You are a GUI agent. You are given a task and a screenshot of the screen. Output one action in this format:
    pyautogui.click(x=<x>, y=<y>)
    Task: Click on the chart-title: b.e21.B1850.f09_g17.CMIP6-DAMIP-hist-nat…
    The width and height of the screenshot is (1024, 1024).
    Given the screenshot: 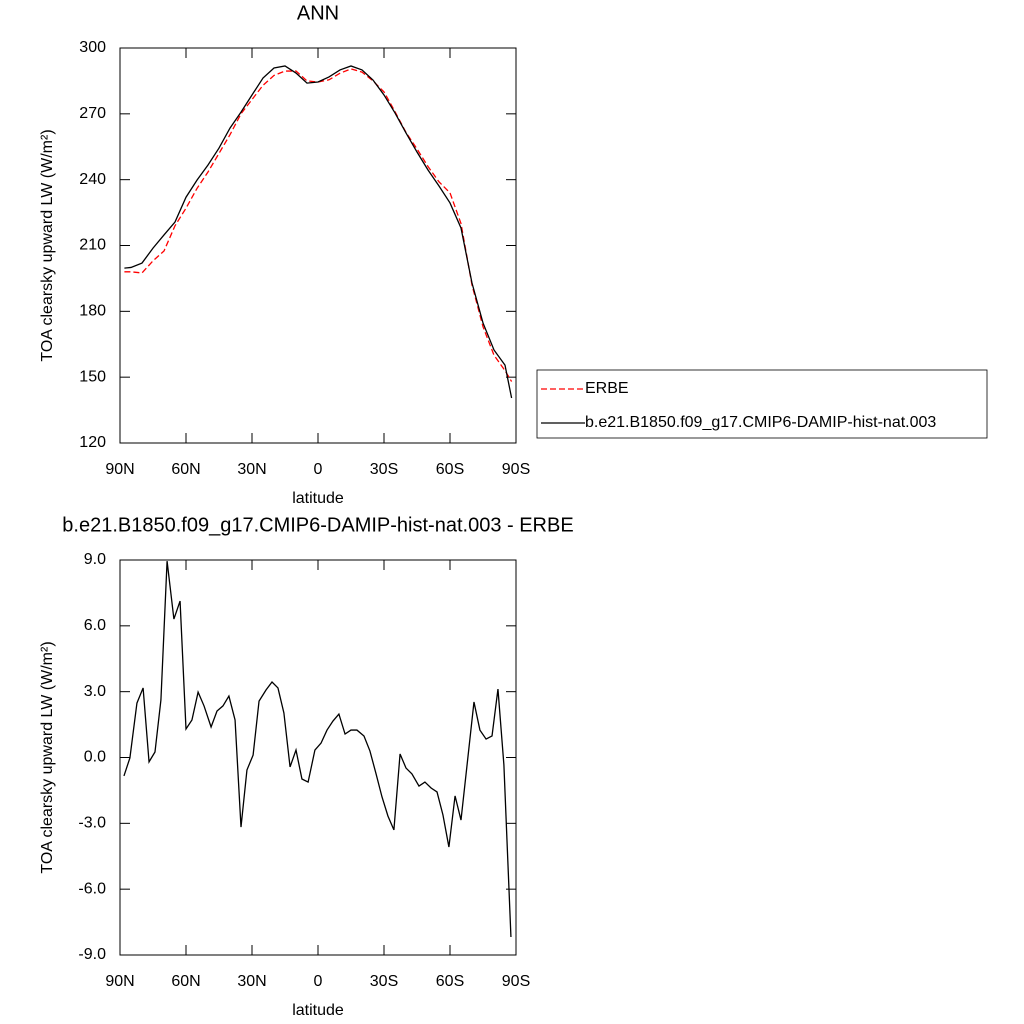 What is the action you would take?
    pyautogui.click(x=317, y=525)
    